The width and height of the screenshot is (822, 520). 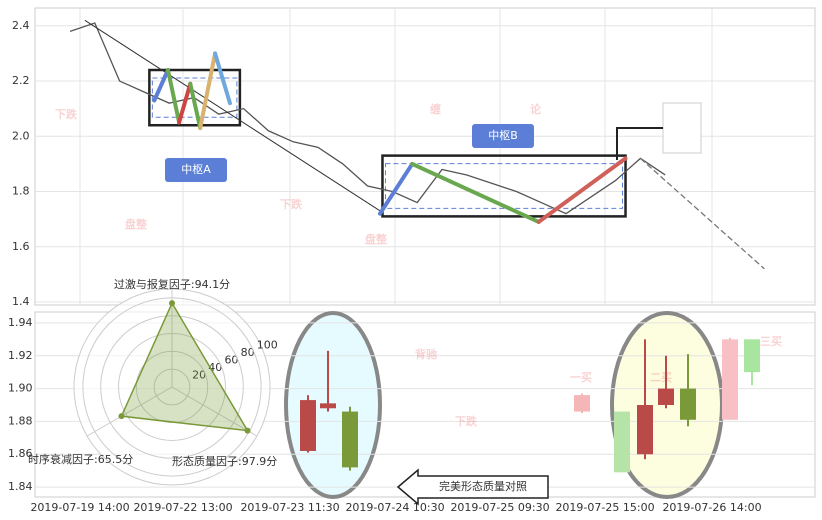 What do you see at coordinates (20, 420) in the screenshot?
I see `y-tick-label: 1.88` at bounding box center [20, 420].